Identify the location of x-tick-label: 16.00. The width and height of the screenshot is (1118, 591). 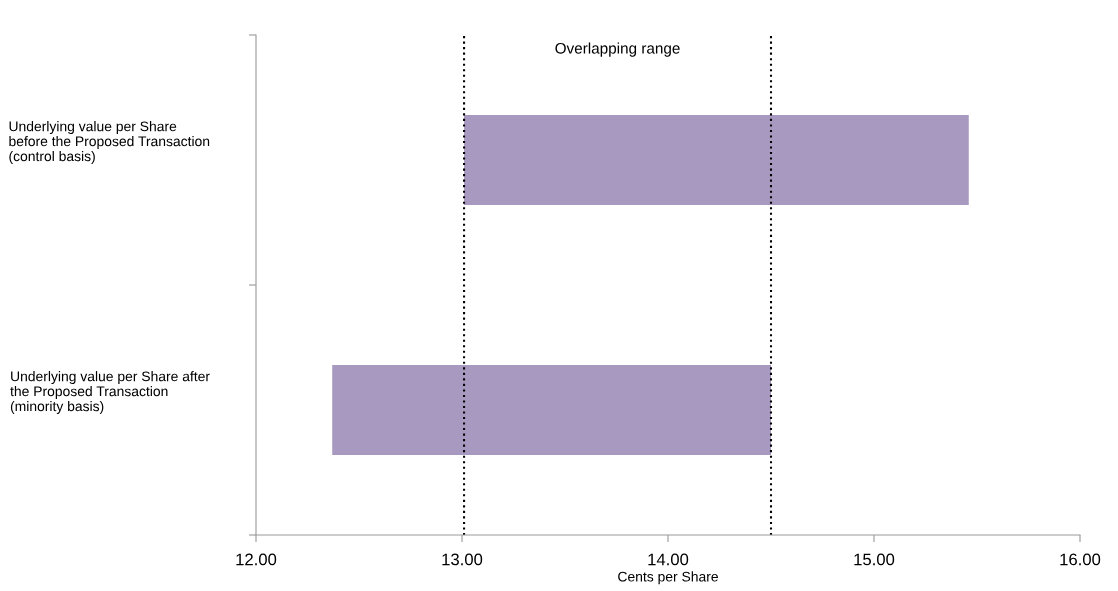
(1080, 559).